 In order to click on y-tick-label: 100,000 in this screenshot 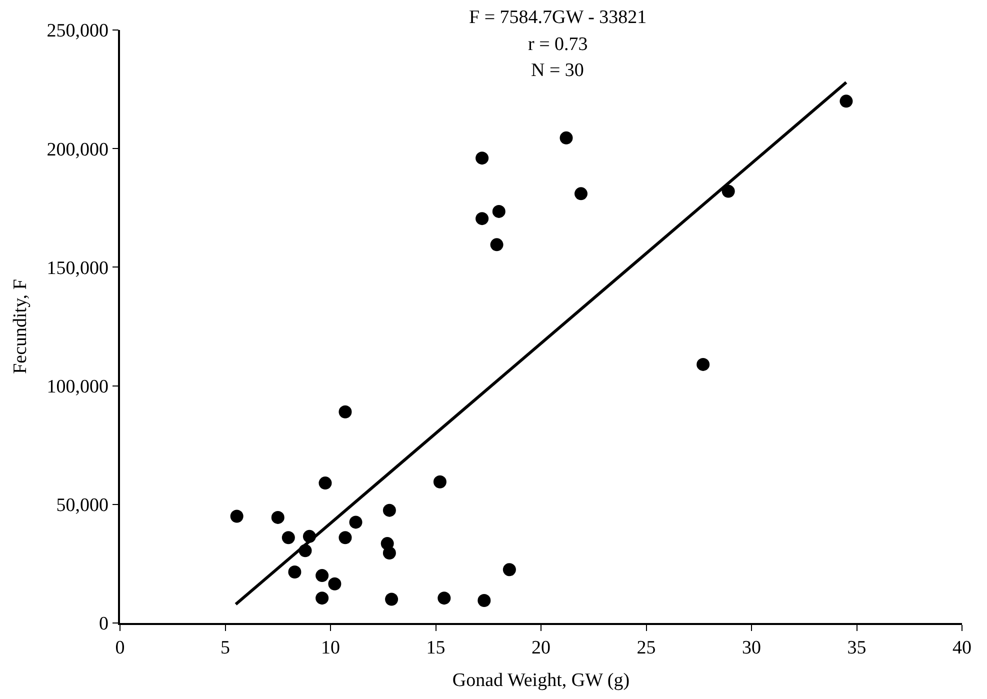, I will do `click(77, 387)`.